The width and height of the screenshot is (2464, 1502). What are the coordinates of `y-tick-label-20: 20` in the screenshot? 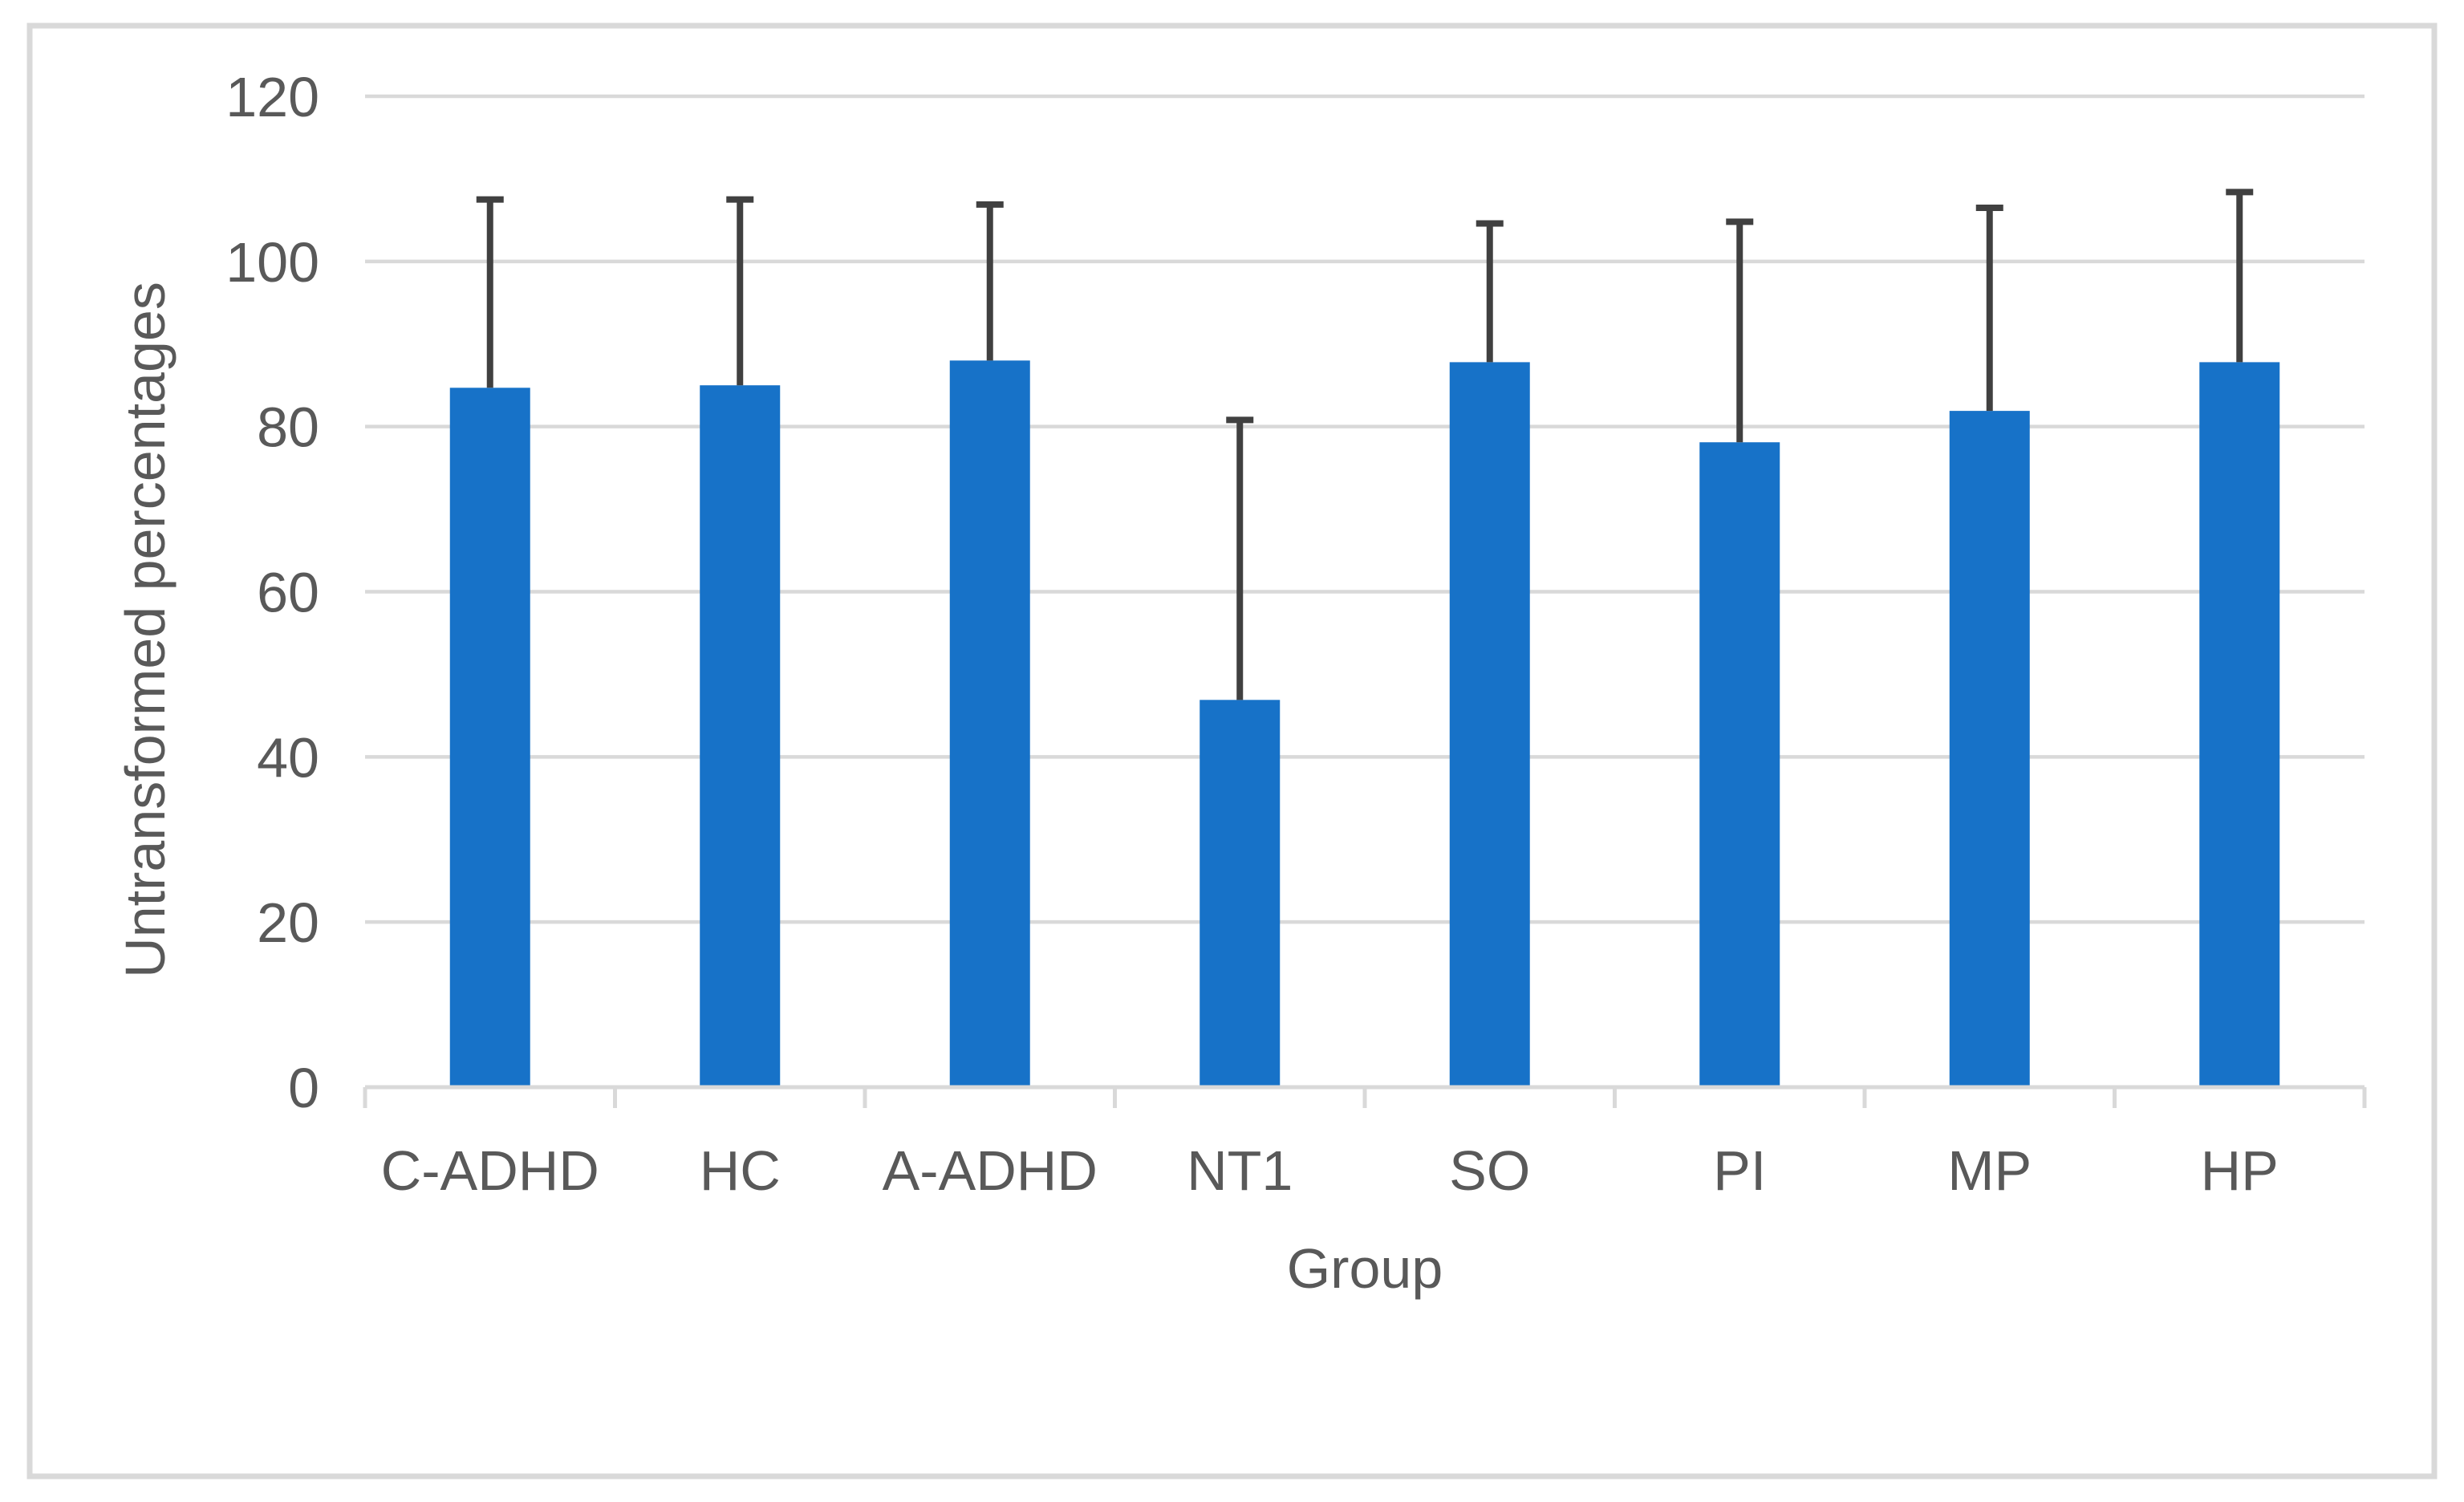 It's located at (288, 923).